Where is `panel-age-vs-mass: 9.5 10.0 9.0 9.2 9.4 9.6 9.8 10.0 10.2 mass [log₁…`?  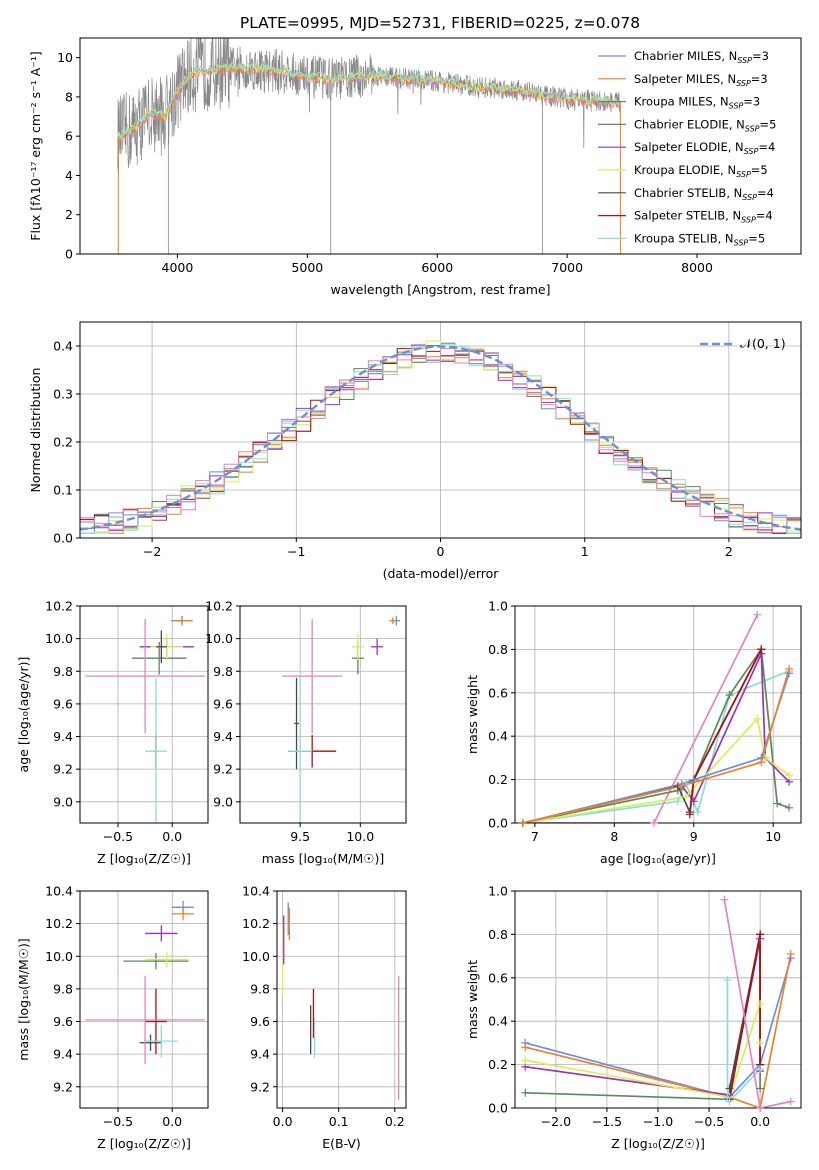 panel-age-vs-mass: 9.5 10.0 9.0 9.2 9.4 9.6 9.8 10.0 10.2 mass [log₁… is located at coordinates (306, 732).